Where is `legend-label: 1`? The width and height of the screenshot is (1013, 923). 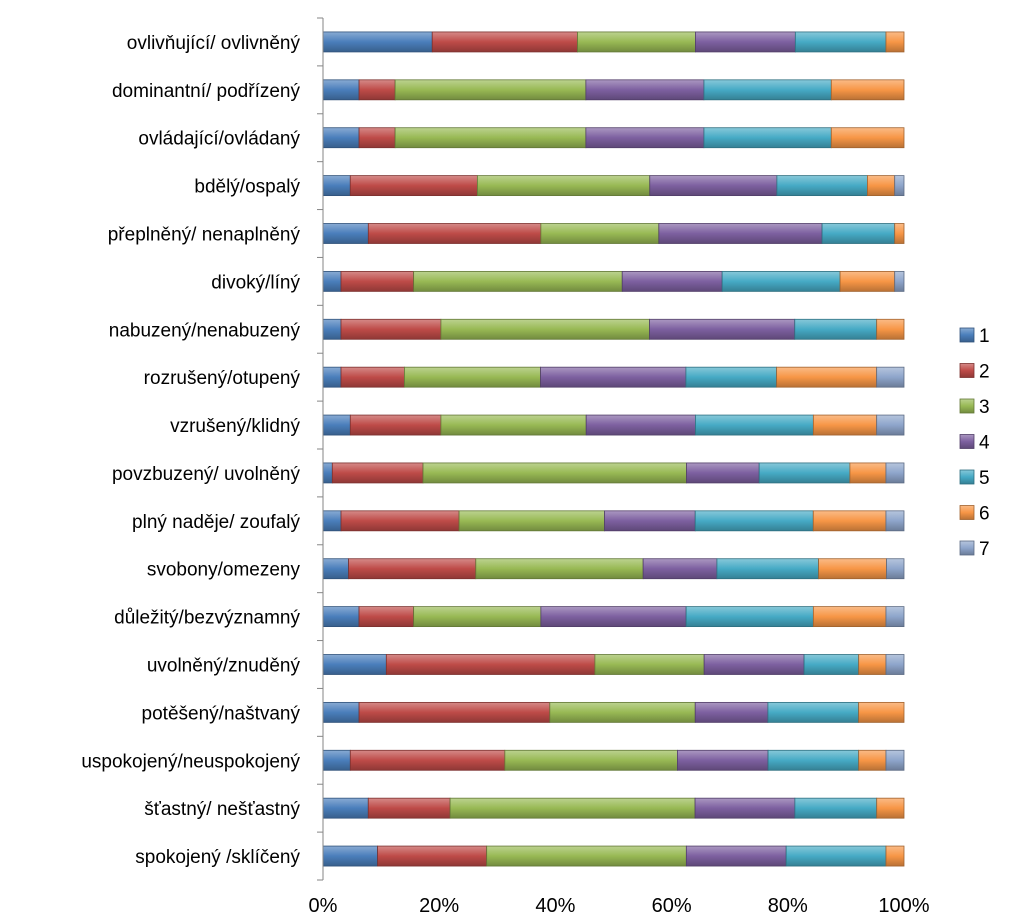 legend-label: 1 is located at coordinates (984, 336).